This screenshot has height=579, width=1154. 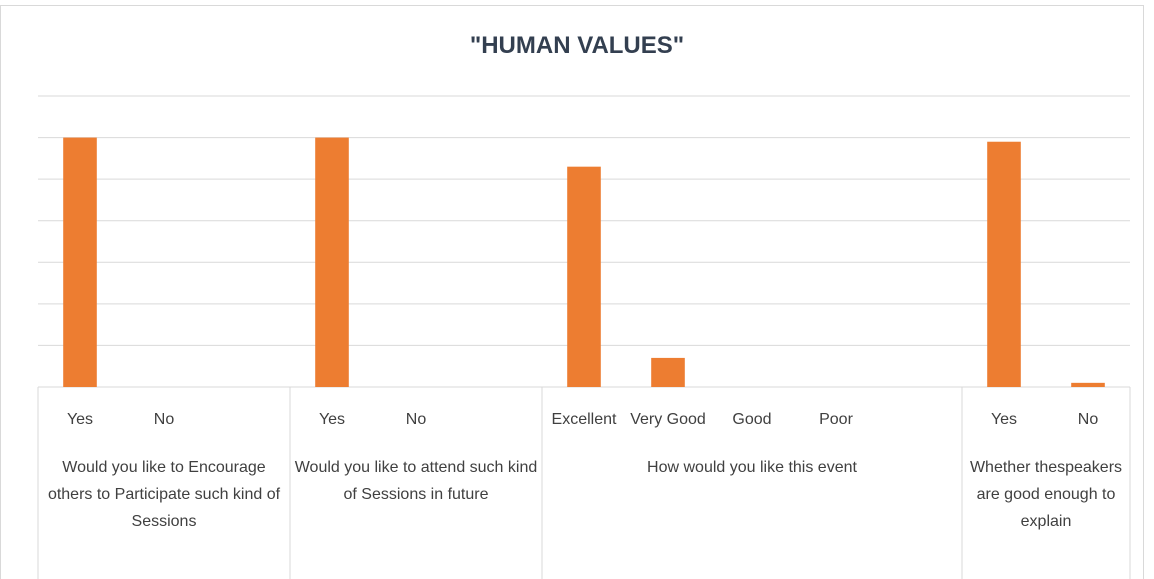 What do you see at coordinates (577, 45) in the screenshot?
I see `chart-title: "HUMAN VALUES"` at bounding box center [577, 45].